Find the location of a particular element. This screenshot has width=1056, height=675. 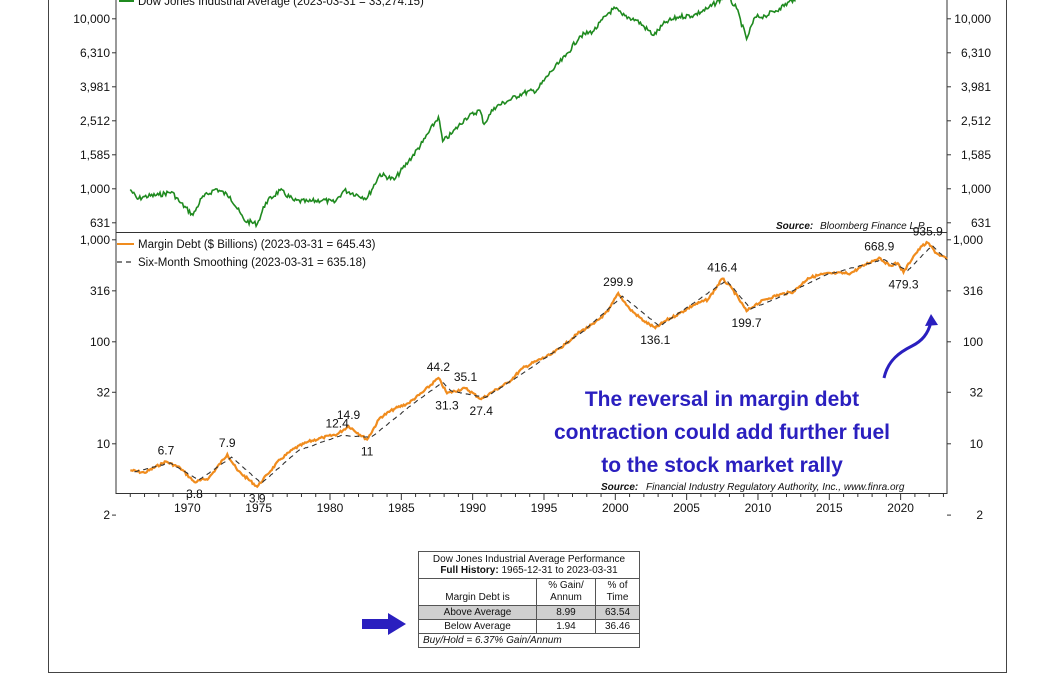

right-arrow-icon is located at coordinates (384, 624).